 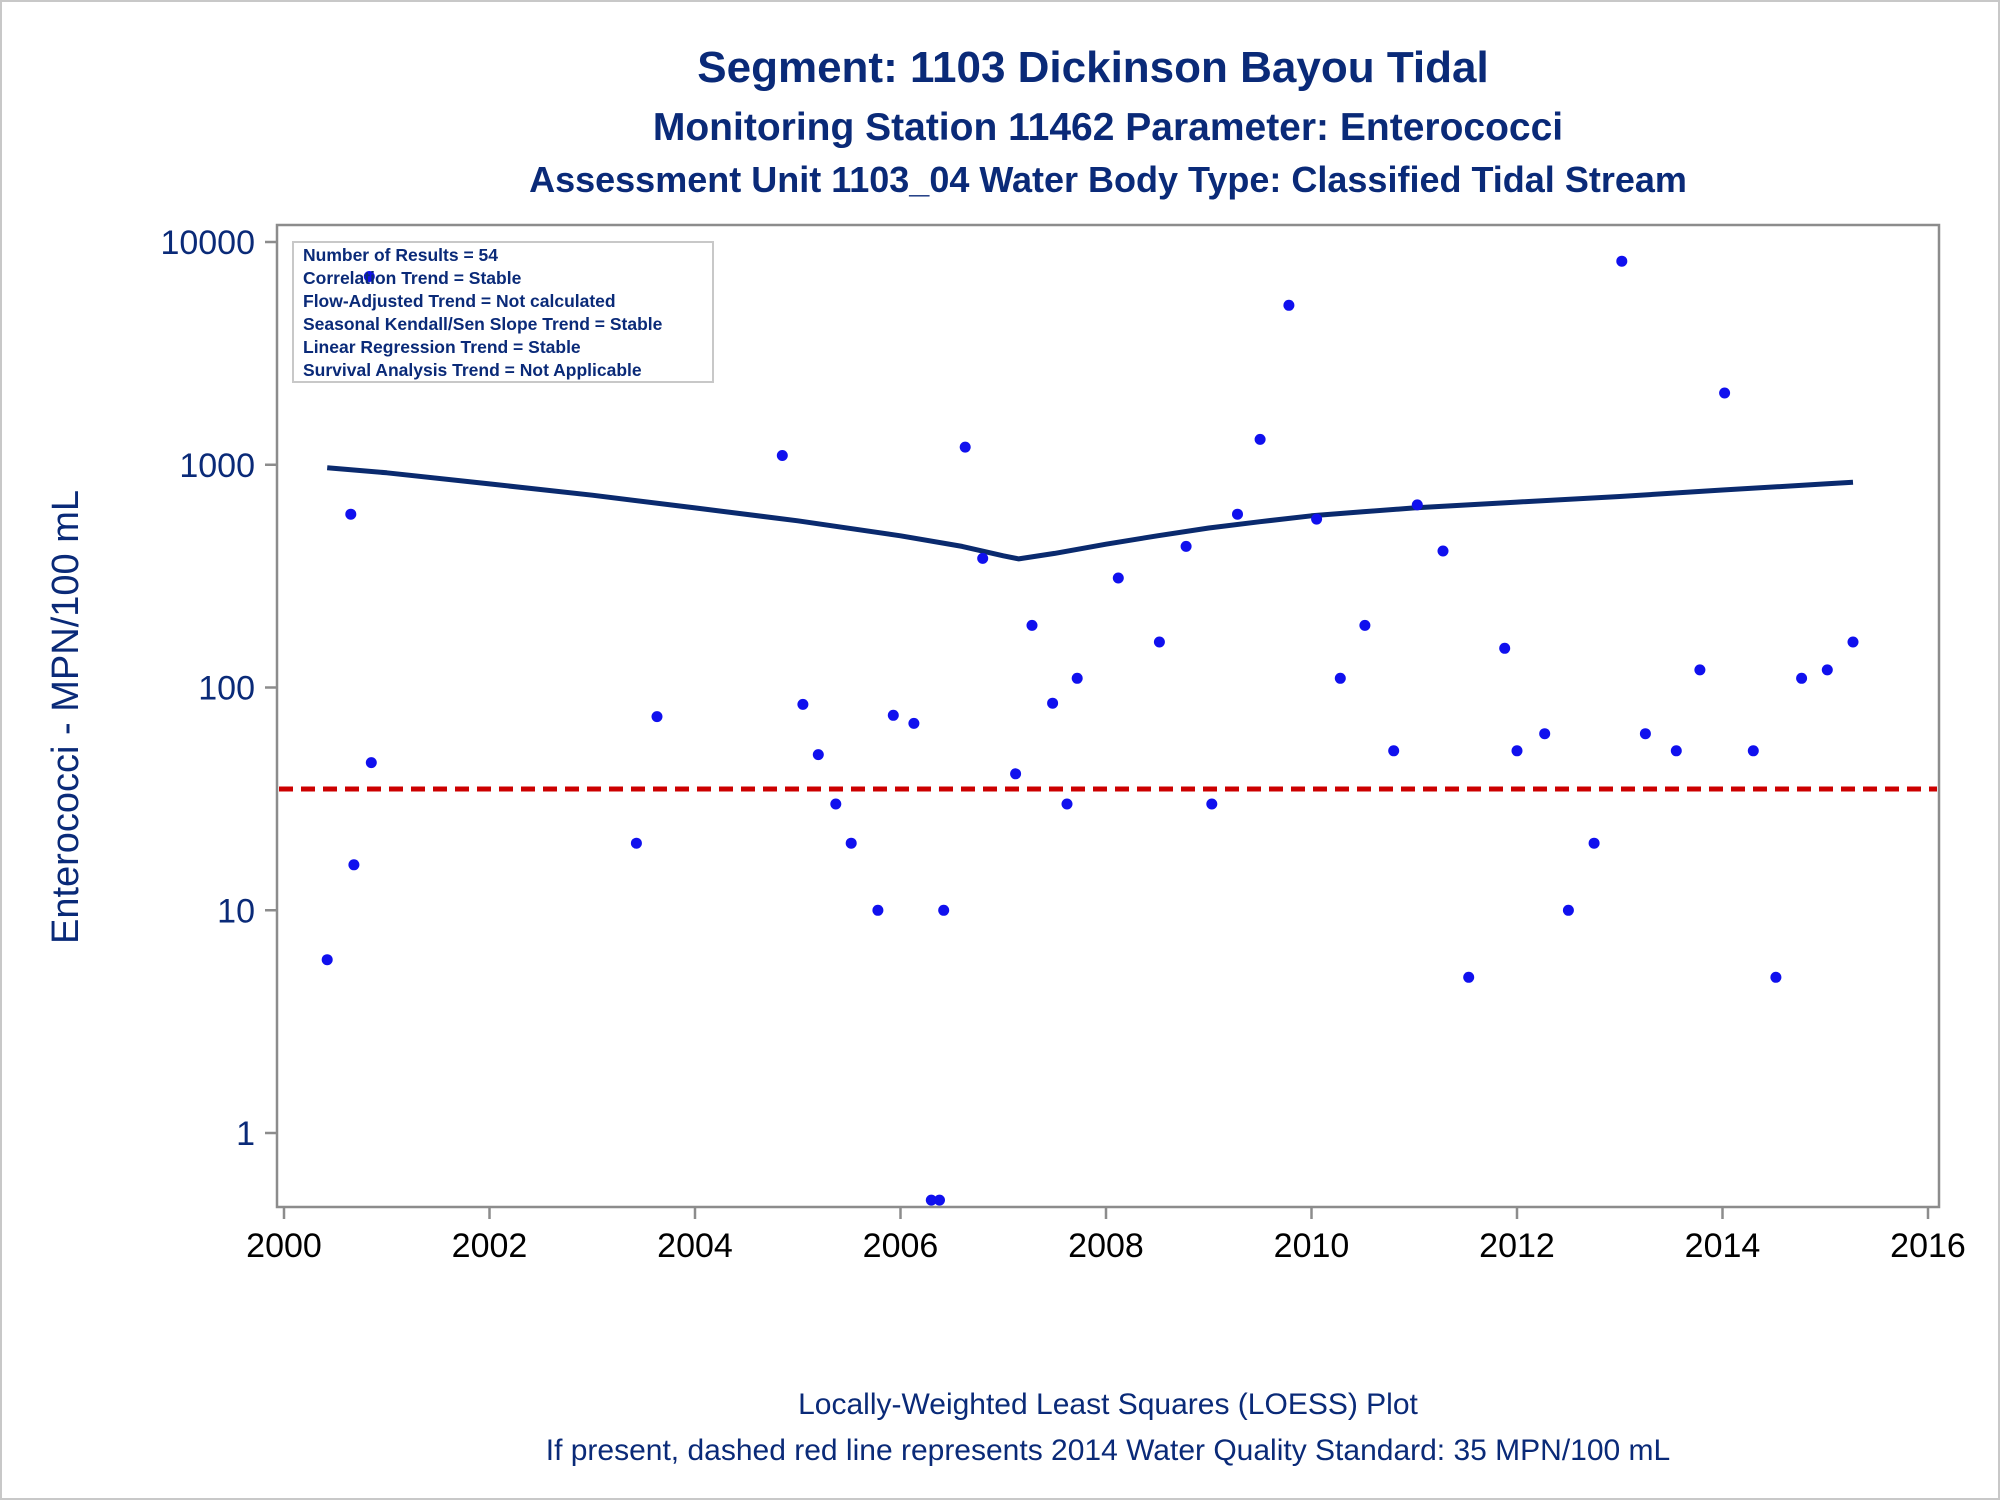 I want to click on y-tick-label: 100, so click(x=226, y=689).